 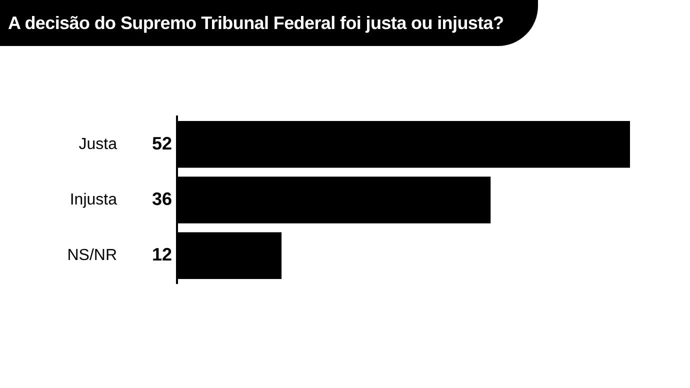 I want to click on y-tick-label: Justa, so click(x=98, y=144).